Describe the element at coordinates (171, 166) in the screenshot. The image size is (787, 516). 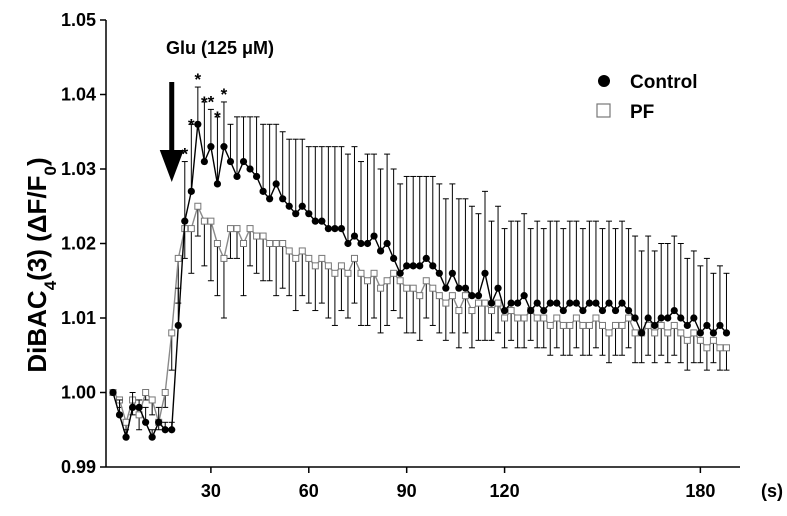
I see `annotation-arrow-head` at that location.